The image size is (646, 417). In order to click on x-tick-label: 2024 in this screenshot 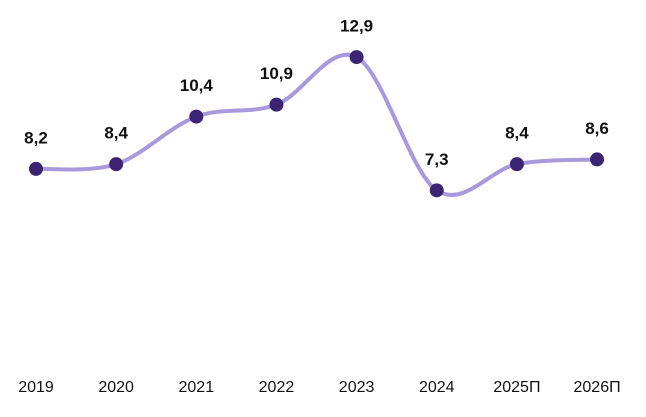, I will do `click(437, 387)`.